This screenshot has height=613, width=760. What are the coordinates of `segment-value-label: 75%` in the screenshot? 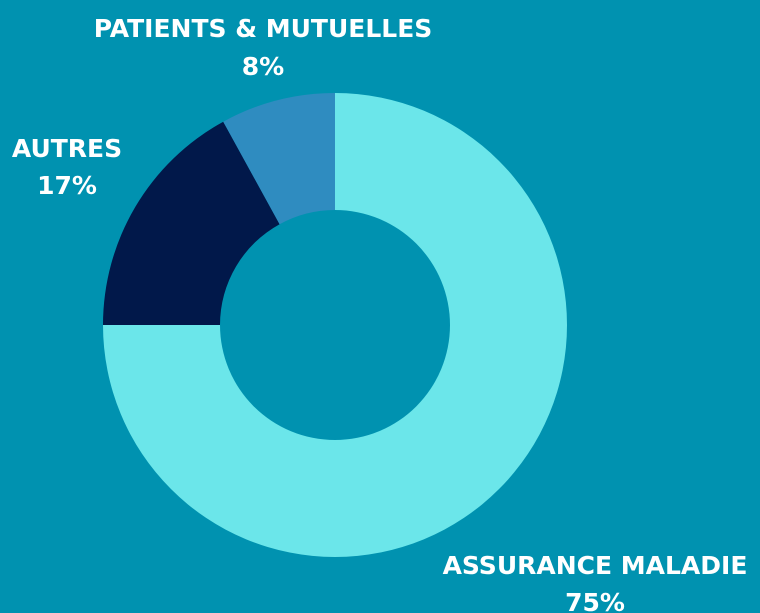 It's located at (595, 600).